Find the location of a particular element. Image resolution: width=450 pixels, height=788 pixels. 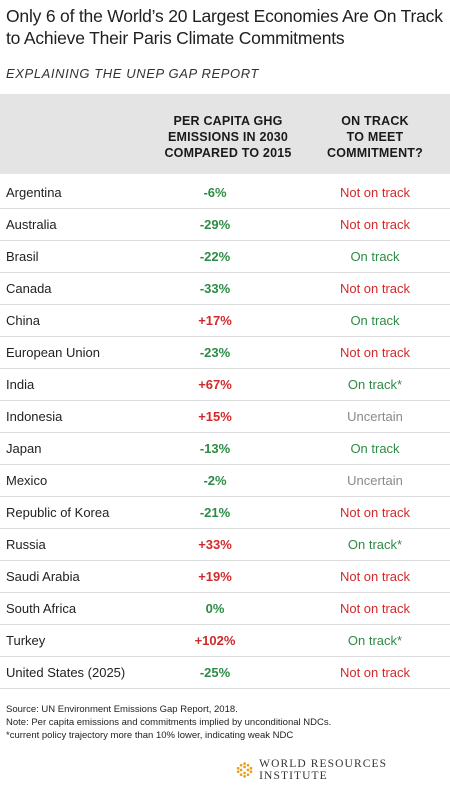

emissions-change-cell: -21% is located at coordinates (215, 512).